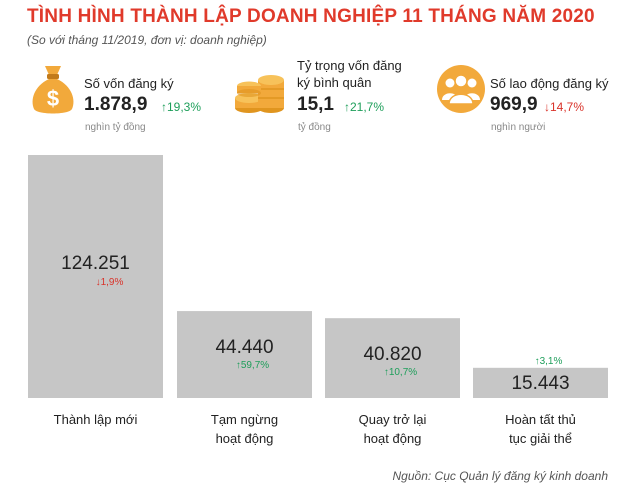 This screenshot has width=636, height=492. What do you see at coordinates (129, 83) in the screenshot?
I see `kpi-label: Số vốn đăng ký` at bounding box center [129, 83].